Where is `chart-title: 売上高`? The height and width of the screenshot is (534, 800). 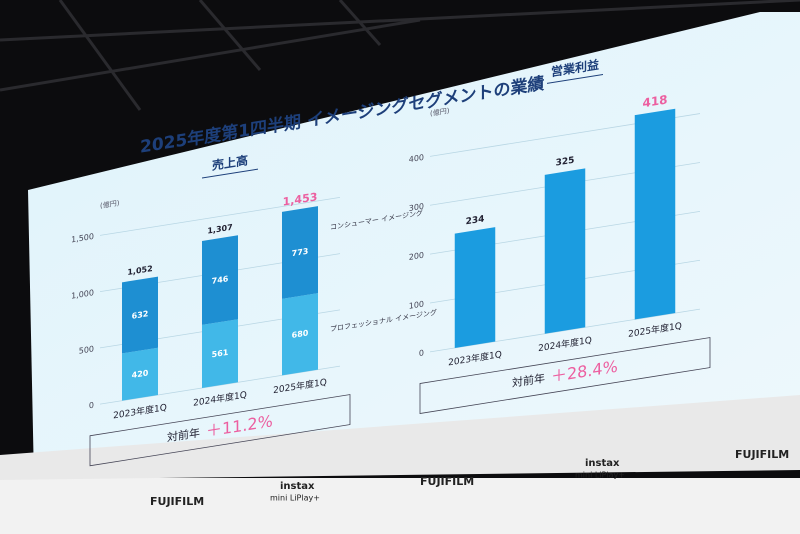
chart-title: 売上高 is located at coordinates (230, 162).